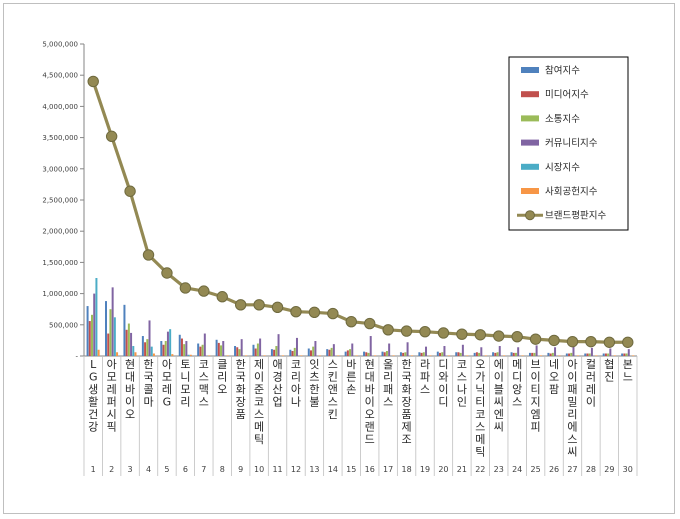 This screenshot has width=680, height=519. What do you see at coordinates (130, 469) in the screenshot?
I see `rank-label-3: 3` at bounding box center [130, 469].